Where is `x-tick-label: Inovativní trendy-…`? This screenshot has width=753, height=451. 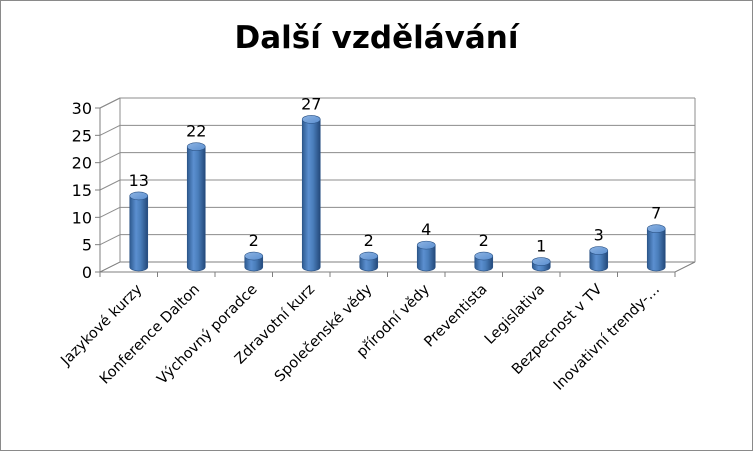
x-tick-label: Inovativní trendy-… is located at coordinates (607, 338).